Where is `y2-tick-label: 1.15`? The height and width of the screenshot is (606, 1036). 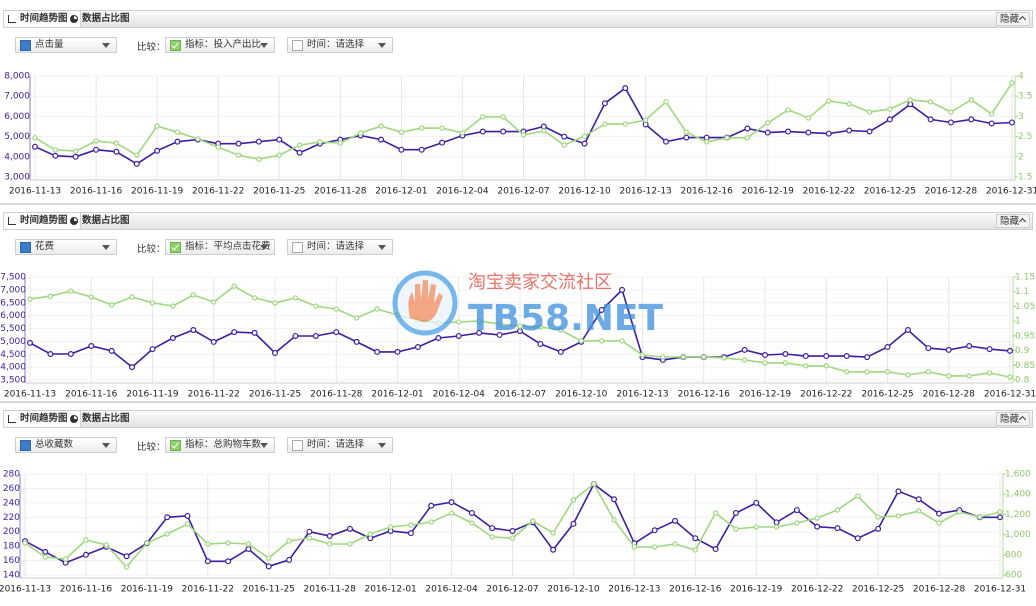 y2-tick-label: 1.15 is located at coordinates (1025, 278).